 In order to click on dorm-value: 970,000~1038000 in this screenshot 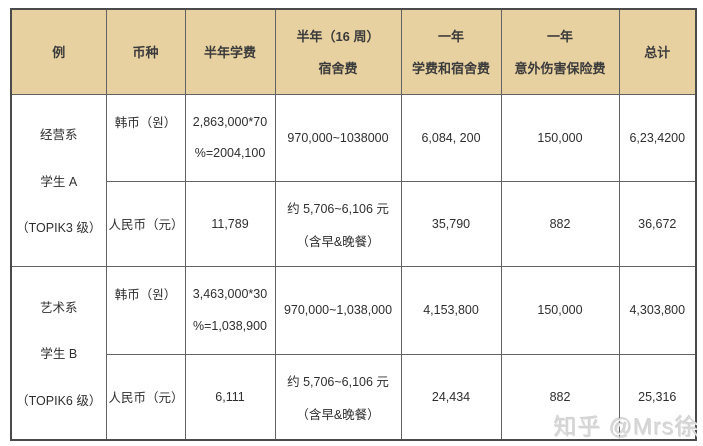, I will do `click(338, 137)`.